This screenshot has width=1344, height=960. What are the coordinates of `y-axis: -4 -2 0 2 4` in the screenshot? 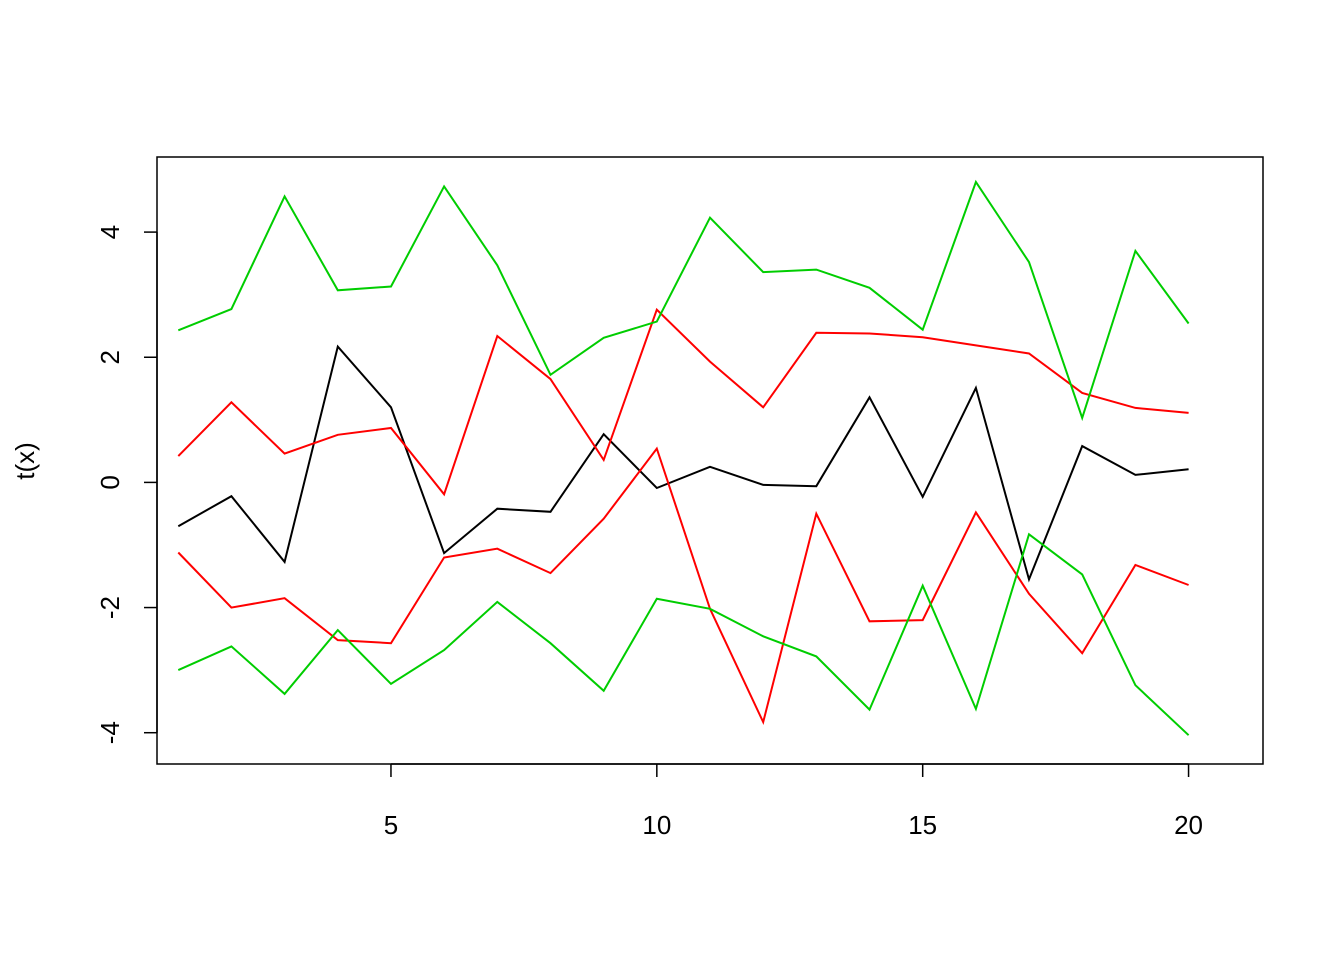 It's located at (126, 484).